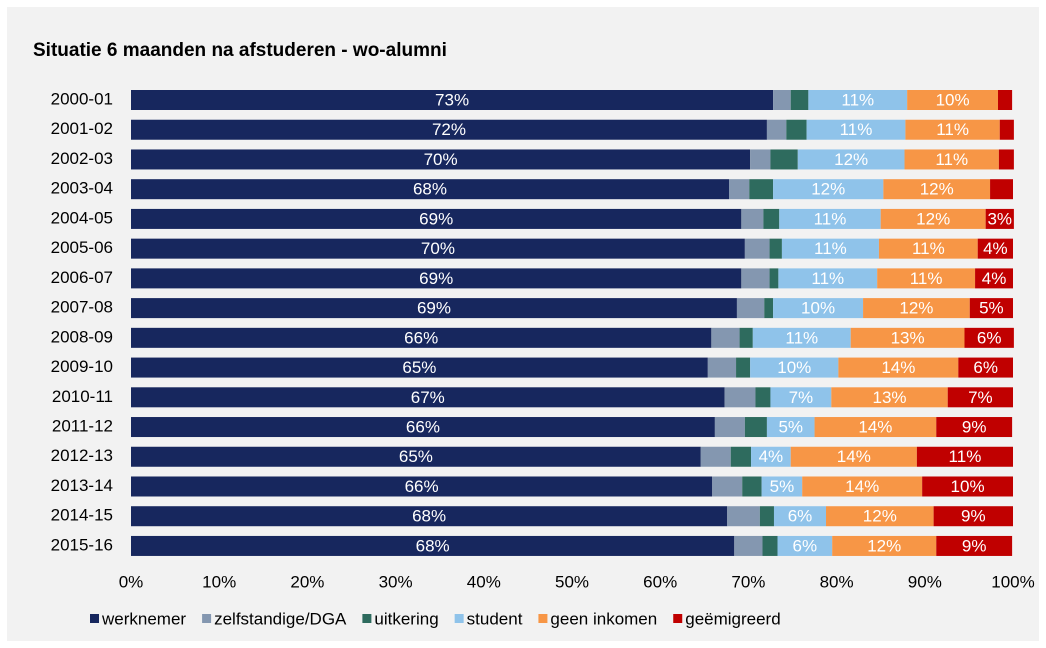  Describe the element at coordinates (82, 366) in the screenshot. I see `y-tick-label: 2009-10` at that location.